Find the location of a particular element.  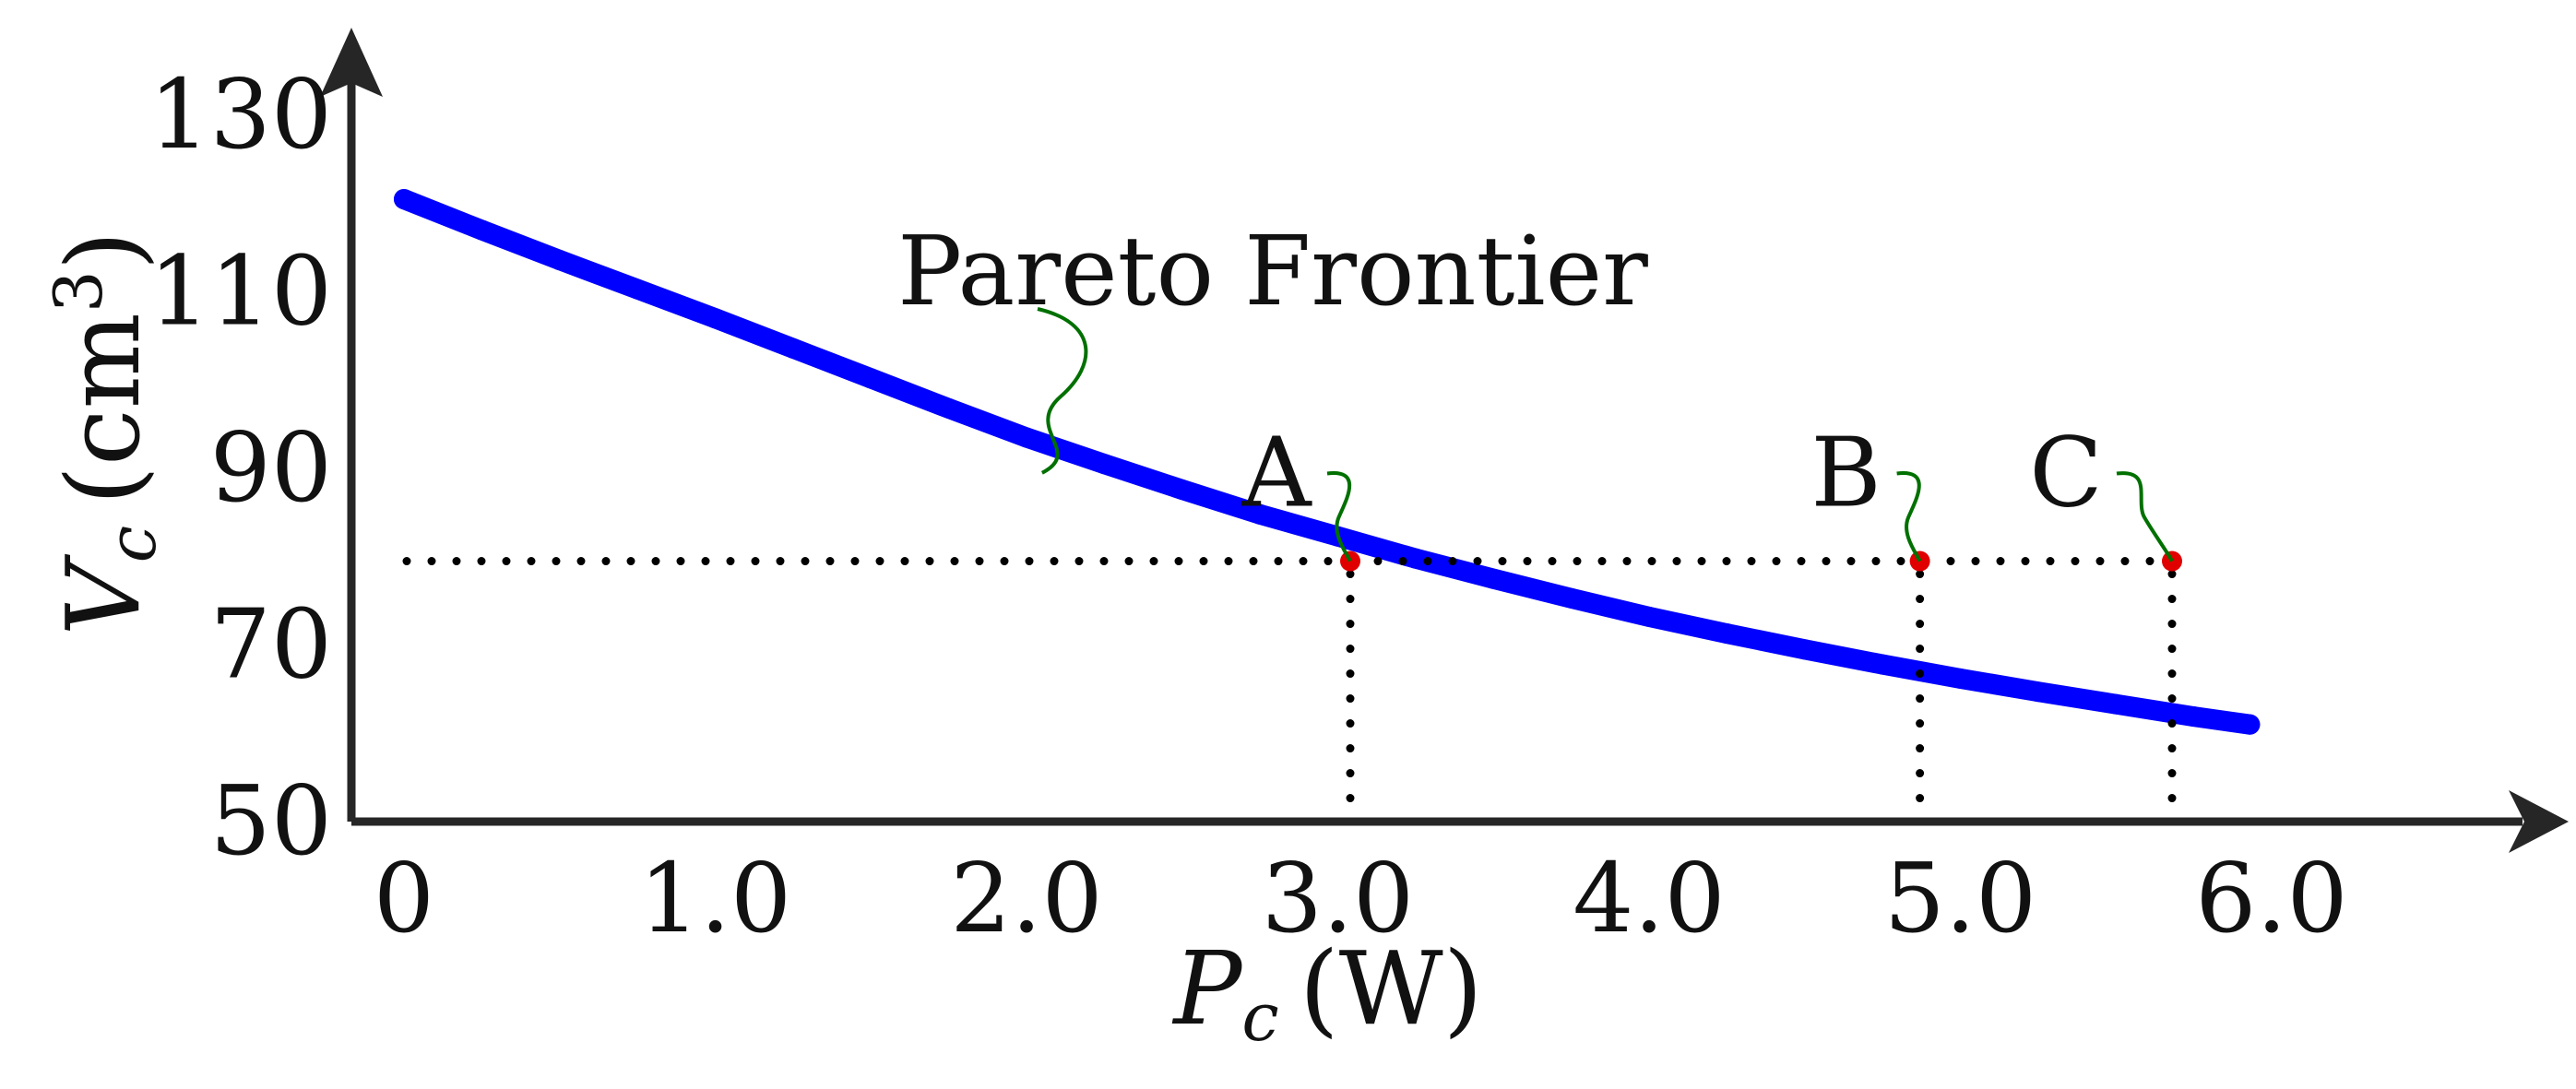

annotation-leaders is located at coordinates (1606, 434).